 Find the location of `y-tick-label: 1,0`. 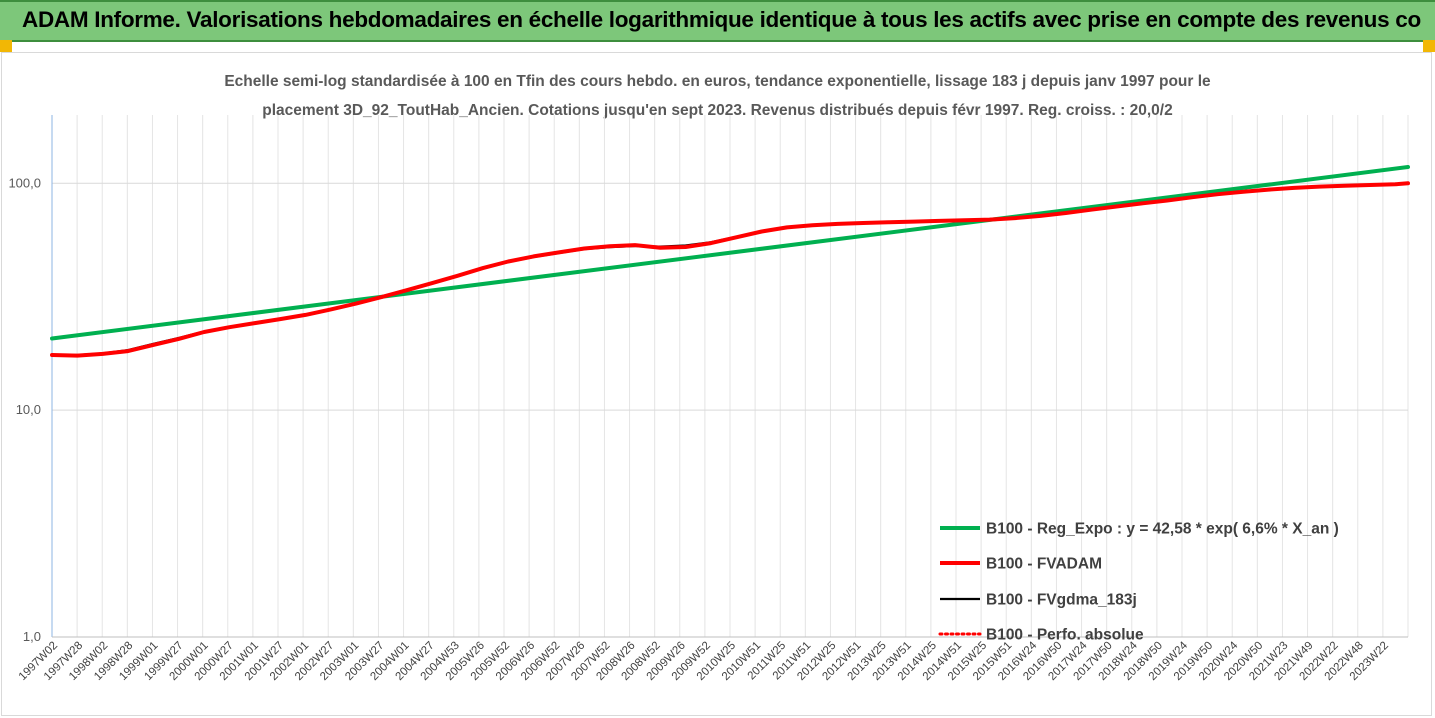

y-tick-label: 1,0 is located at coordinates (32, 636).